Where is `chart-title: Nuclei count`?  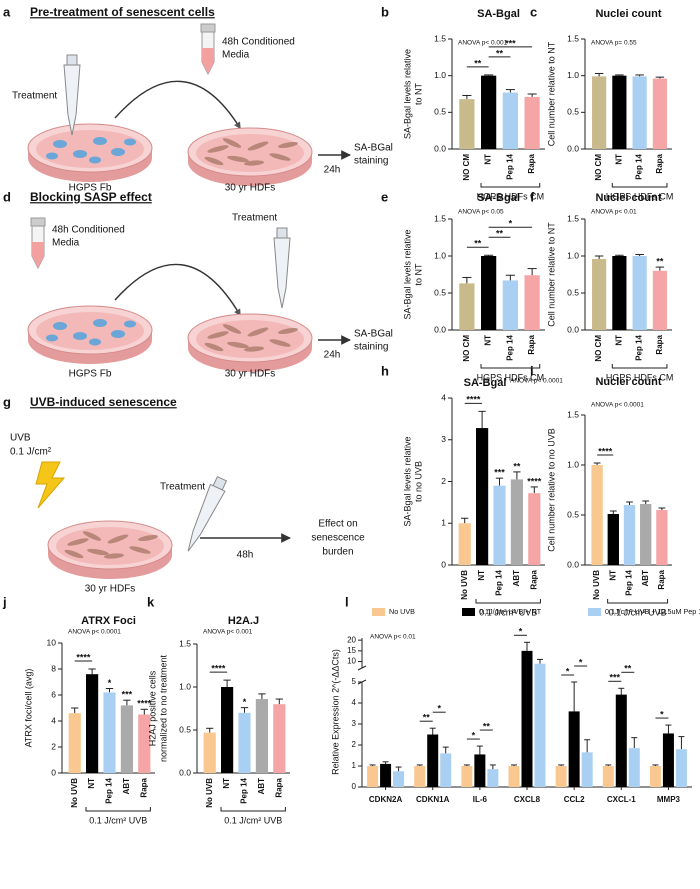 chart-title: Nuclei count is located at coordinates (628, 198).